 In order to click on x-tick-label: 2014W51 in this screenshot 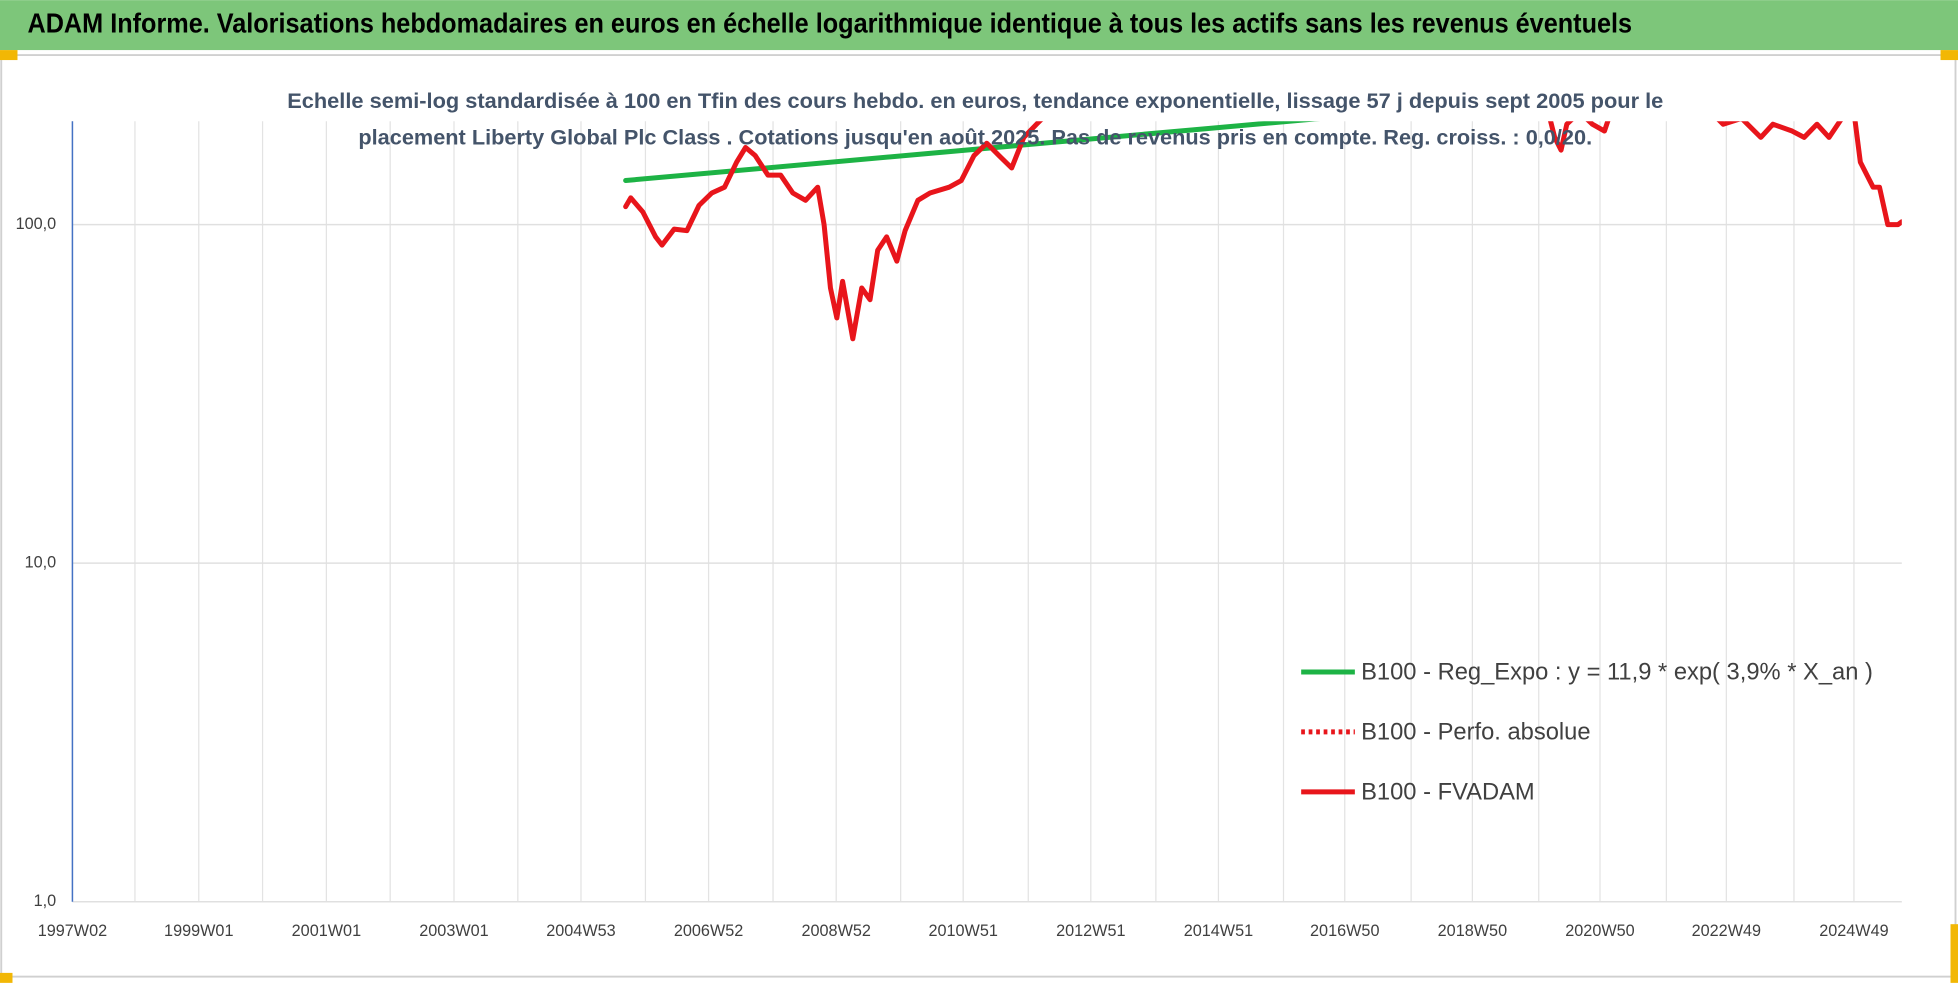, I will do `click(1218, 931)`.